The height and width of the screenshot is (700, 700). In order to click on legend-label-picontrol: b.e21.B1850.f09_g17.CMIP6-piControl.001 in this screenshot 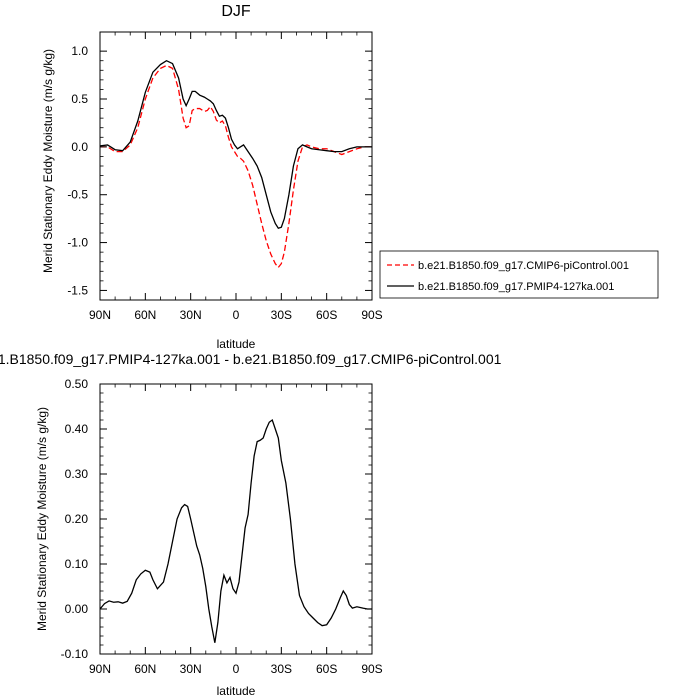, I will do `click(523, 266)`.